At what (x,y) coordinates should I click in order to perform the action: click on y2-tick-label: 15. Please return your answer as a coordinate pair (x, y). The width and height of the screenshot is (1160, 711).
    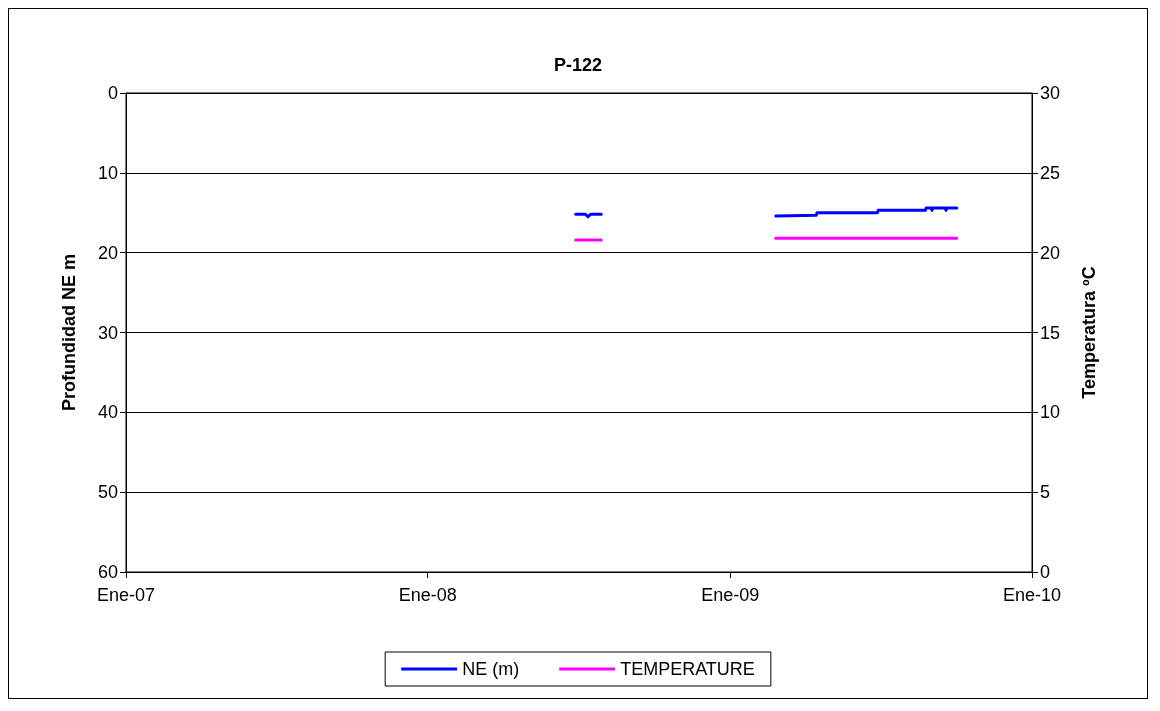
    Looking at the image, I should click on (1050, 332).